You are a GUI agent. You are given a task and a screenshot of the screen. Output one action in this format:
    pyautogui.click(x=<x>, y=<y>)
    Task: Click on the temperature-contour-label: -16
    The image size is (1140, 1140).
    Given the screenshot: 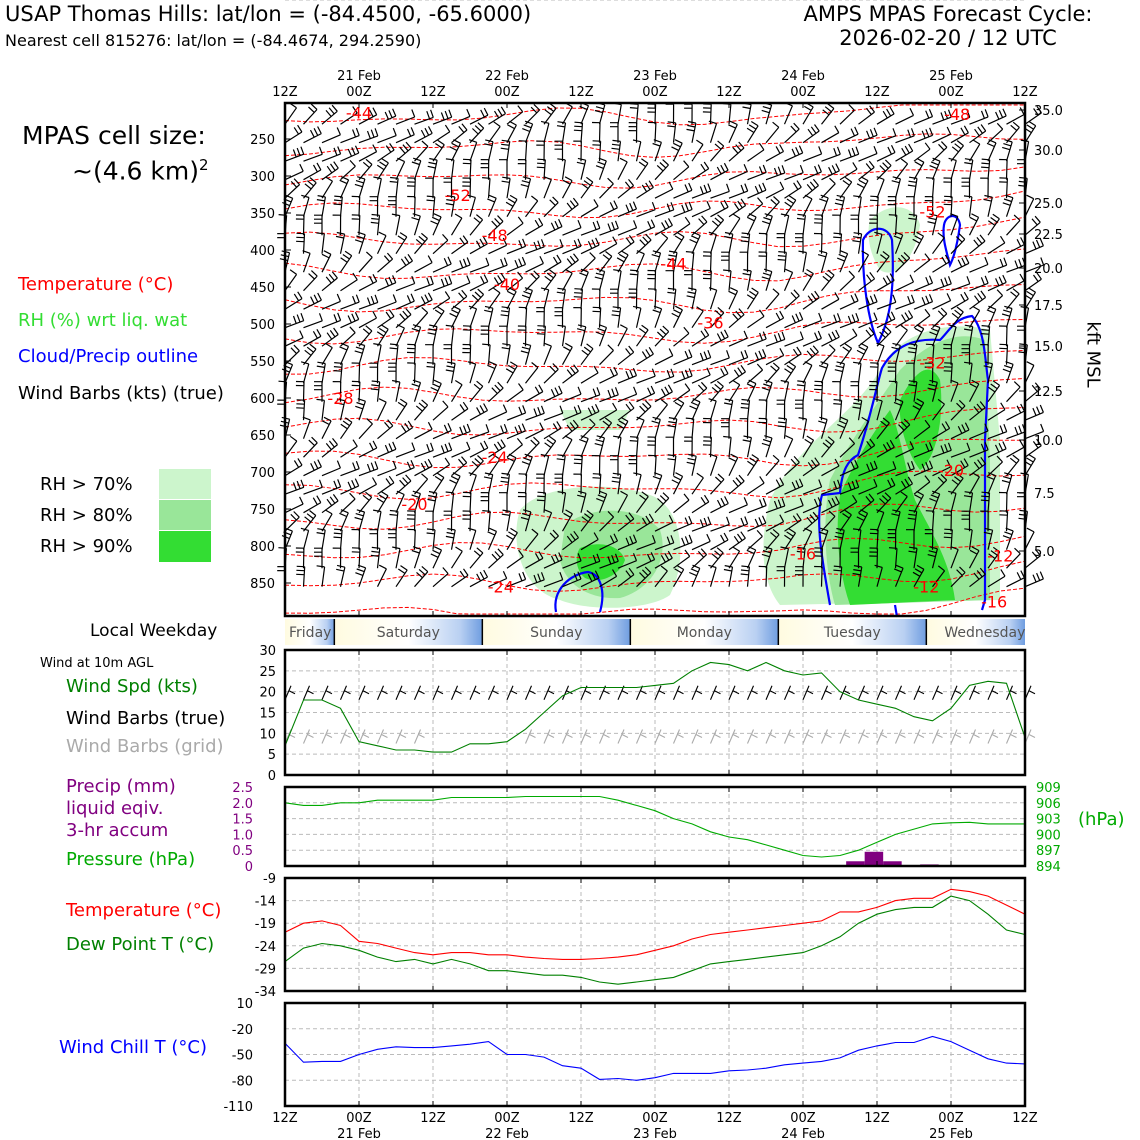 What is the action you would take?
    pyautogui.click(x=994, y=602)
    